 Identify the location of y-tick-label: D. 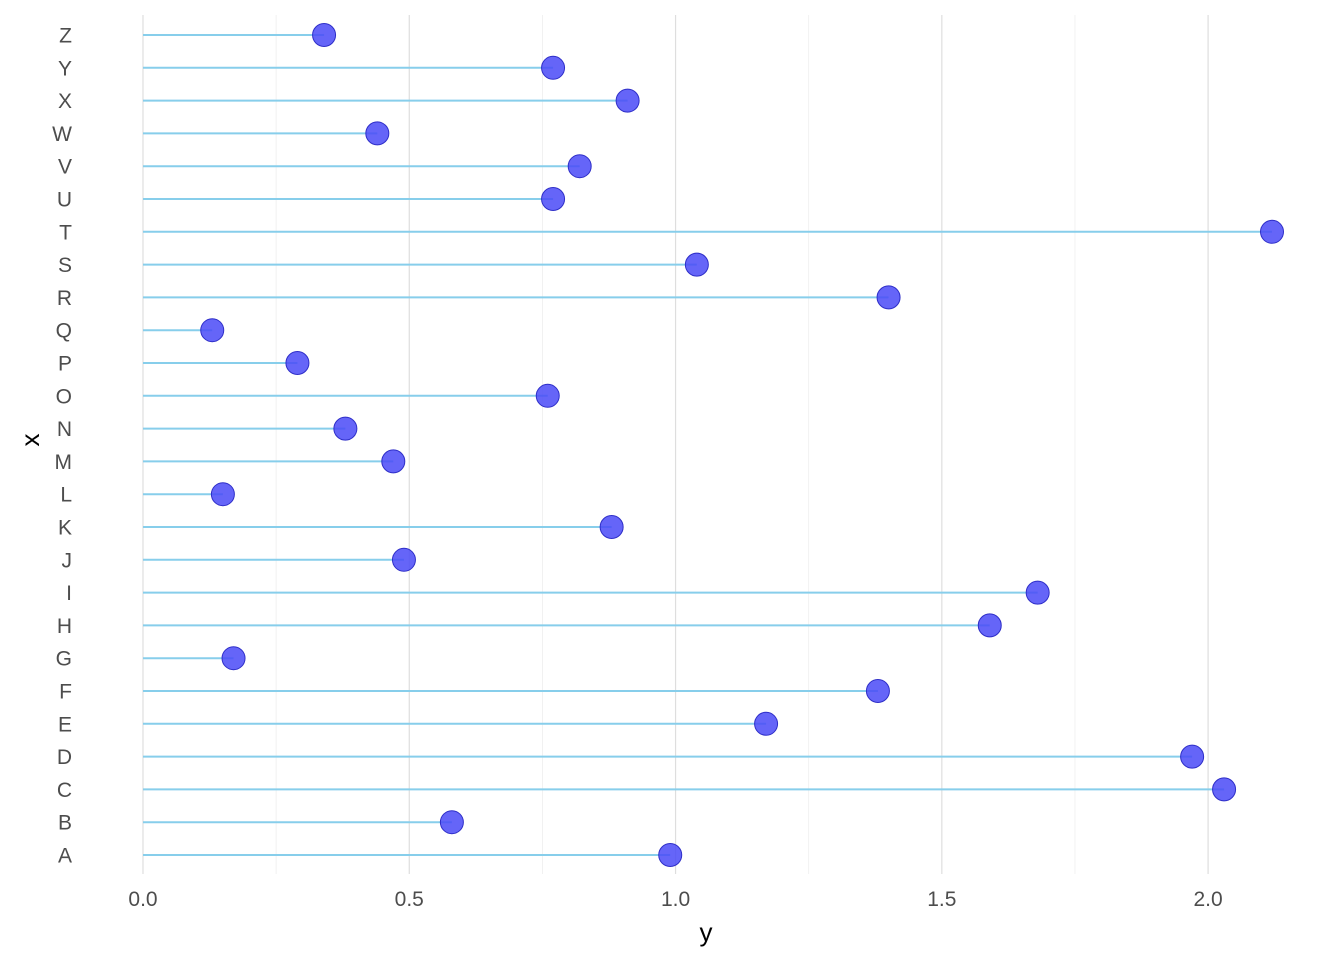
(64, 757).